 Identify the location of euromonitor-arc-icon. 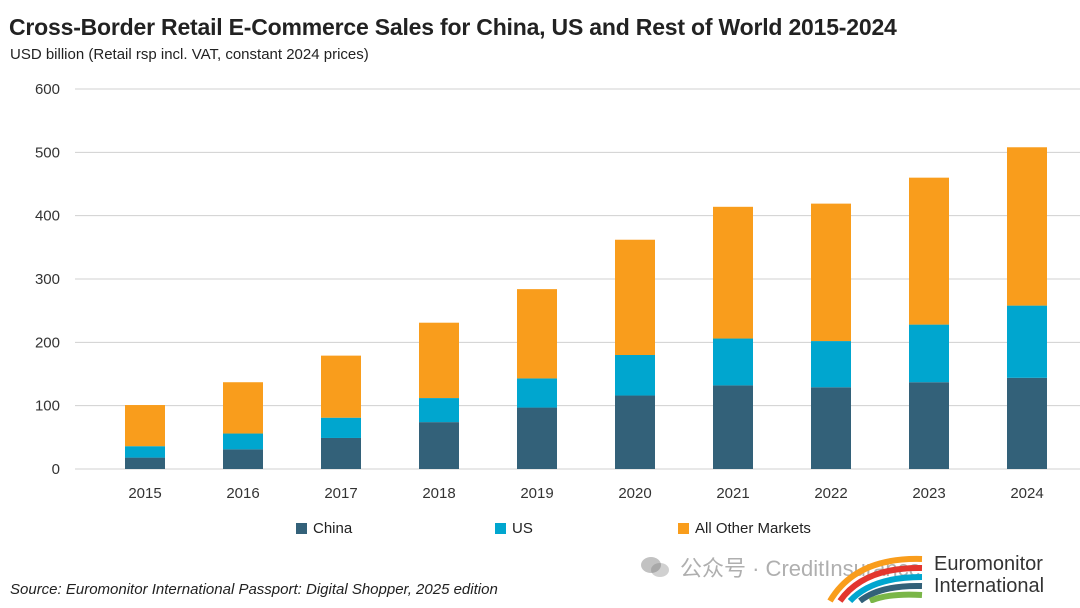
(875, 579).